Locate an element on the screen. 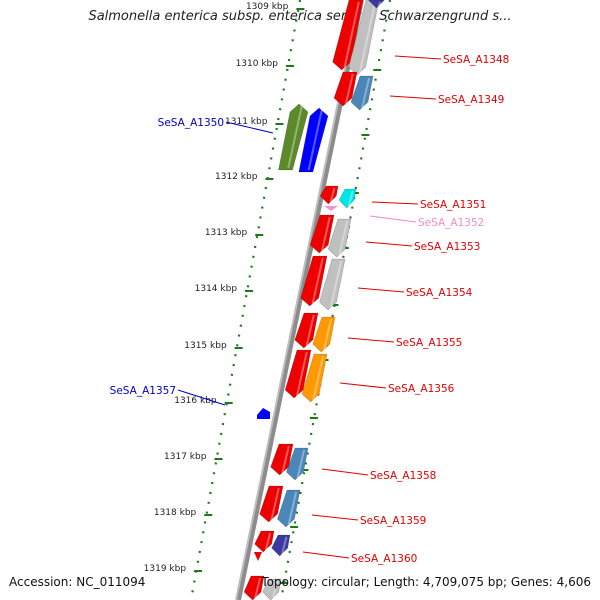 The image size is (600, 600). feature-olive-1350-shade is located at coordinates (295, 137).